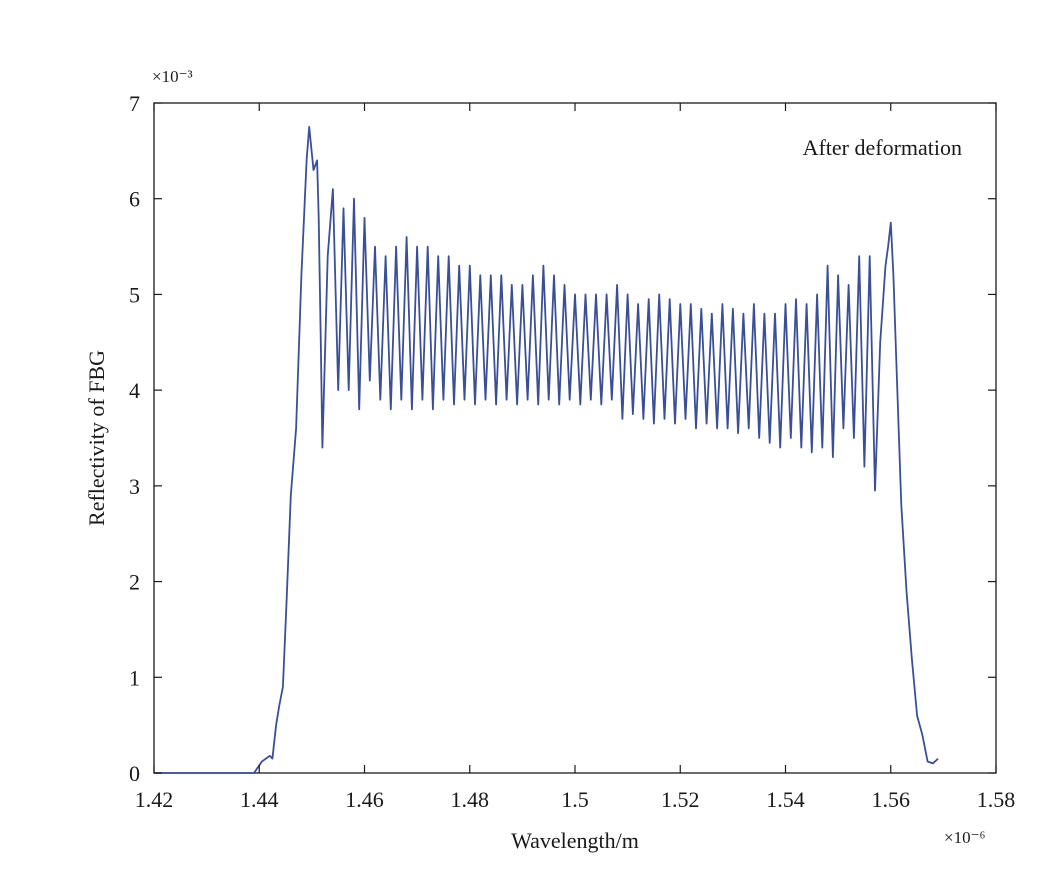  What do you see at coordinates (134, 294) in the screenshot?
I see `y-tick-label: 5` at bounding box center [134, 294].